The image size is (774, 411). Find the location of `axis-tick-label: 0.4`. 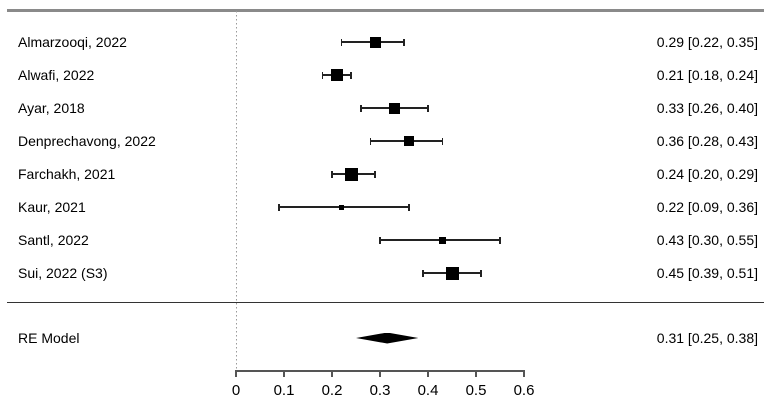

axis-tick-label: 0.4 is located at coordinates (428, 390).